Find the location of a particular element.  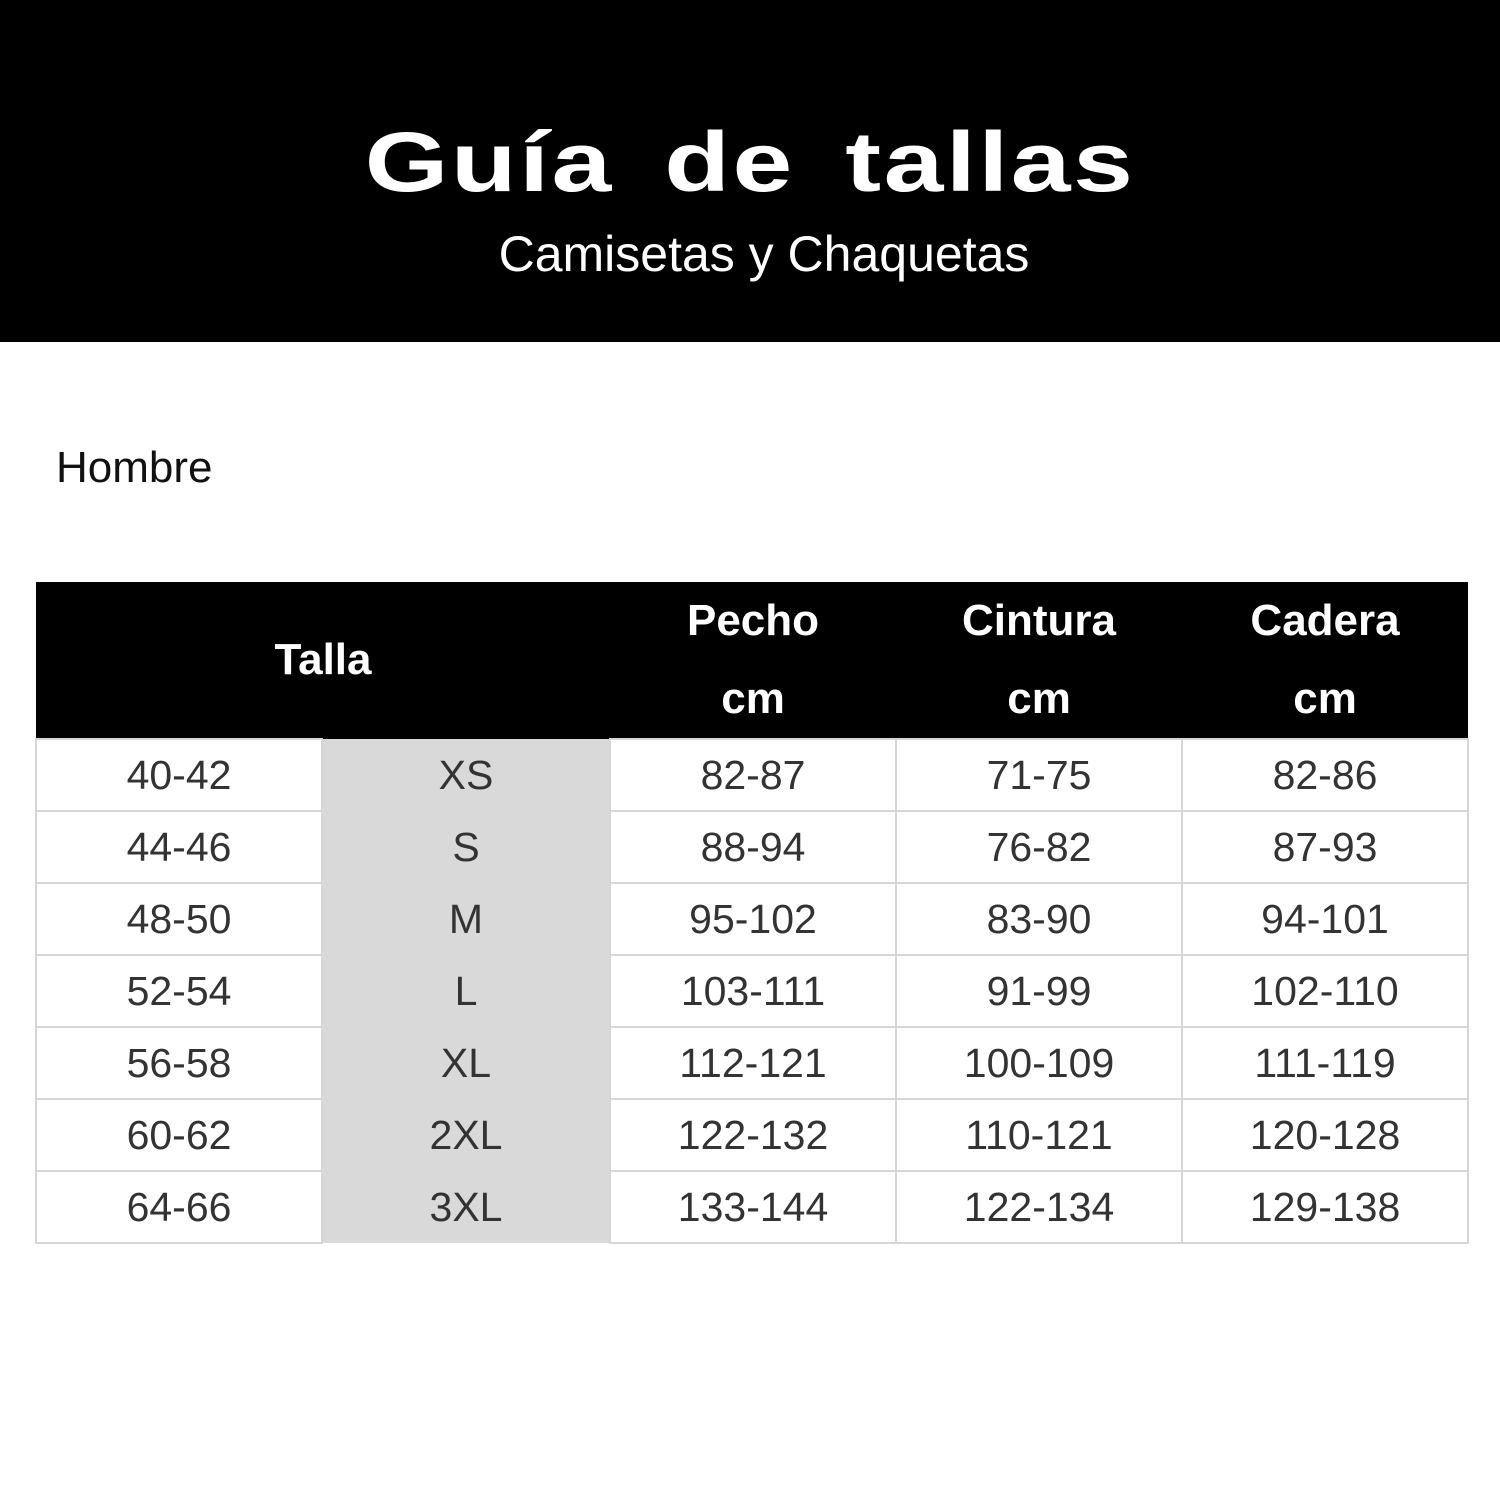

table-row: 60-62 2XL 122-132 110-121 120-128 is located at coordinates (752, 1135).